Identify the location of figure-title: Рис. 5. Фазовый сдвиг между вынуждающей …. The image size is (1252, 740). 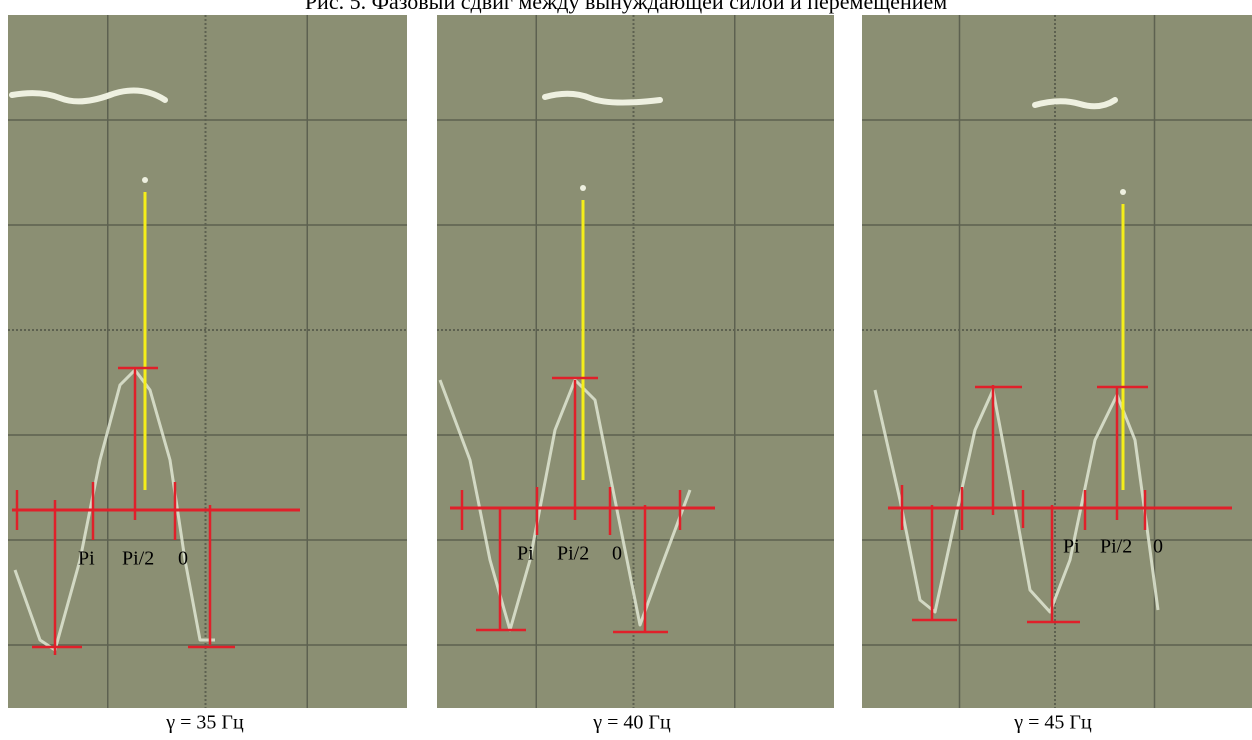
(626, 7).